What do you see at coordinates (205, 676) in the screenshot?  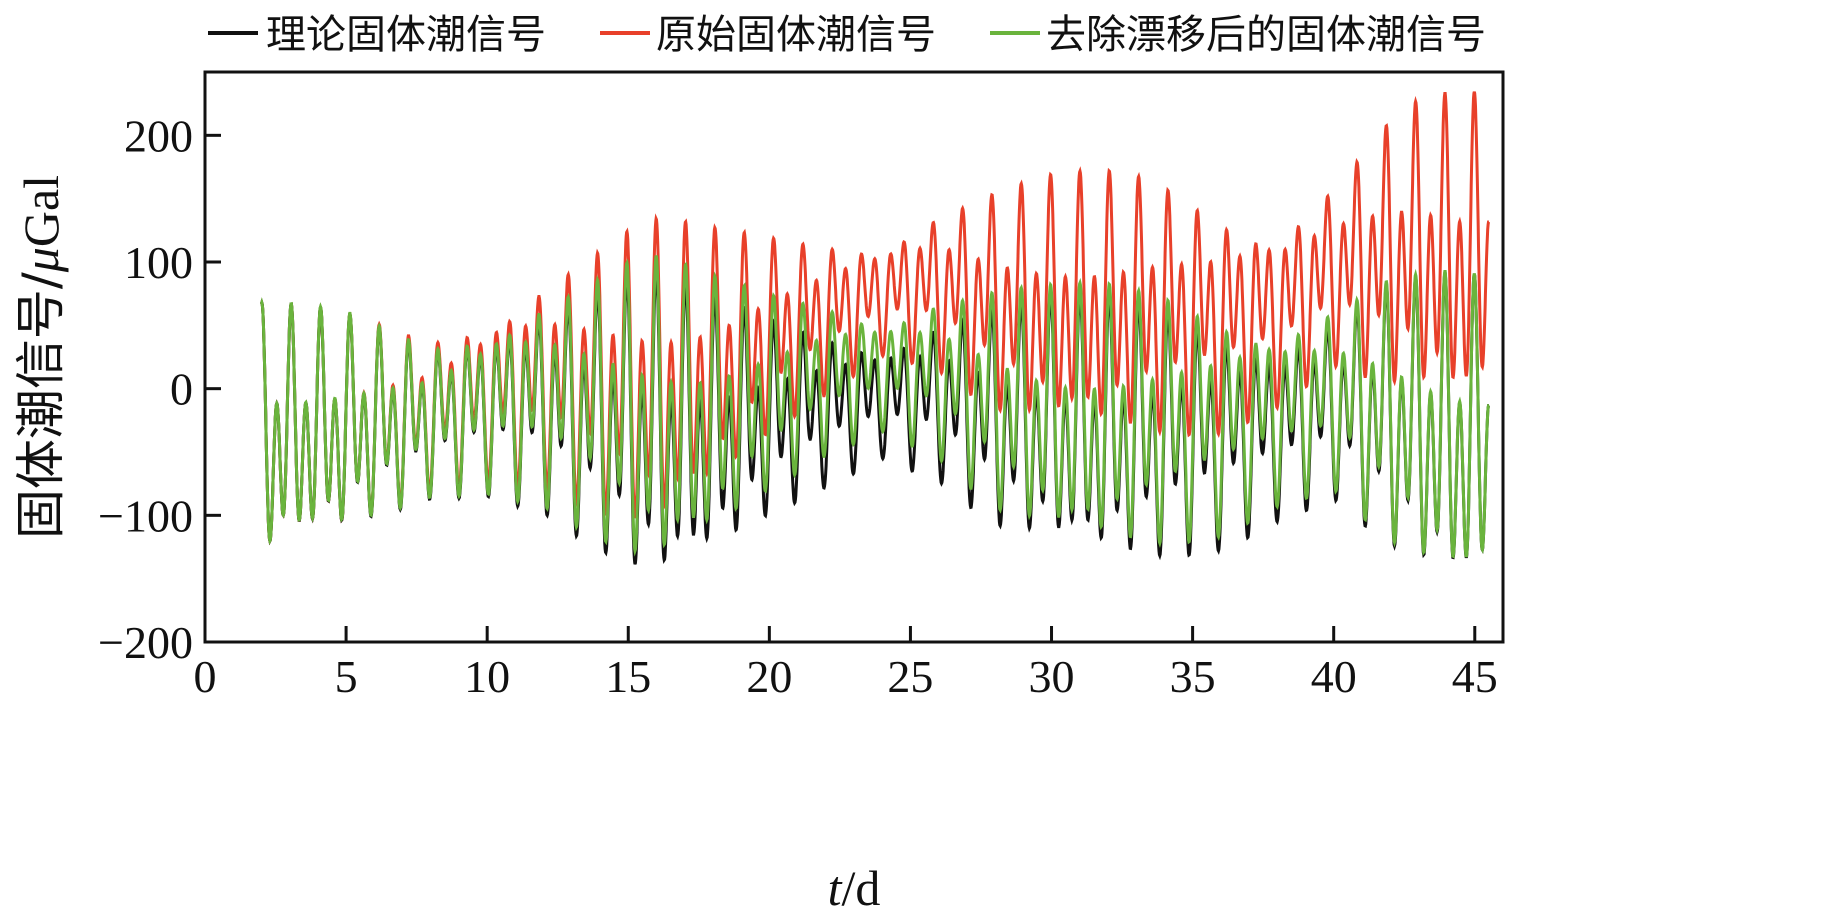 I see `x-tick-label: 0` at bounding box center [205, 676].